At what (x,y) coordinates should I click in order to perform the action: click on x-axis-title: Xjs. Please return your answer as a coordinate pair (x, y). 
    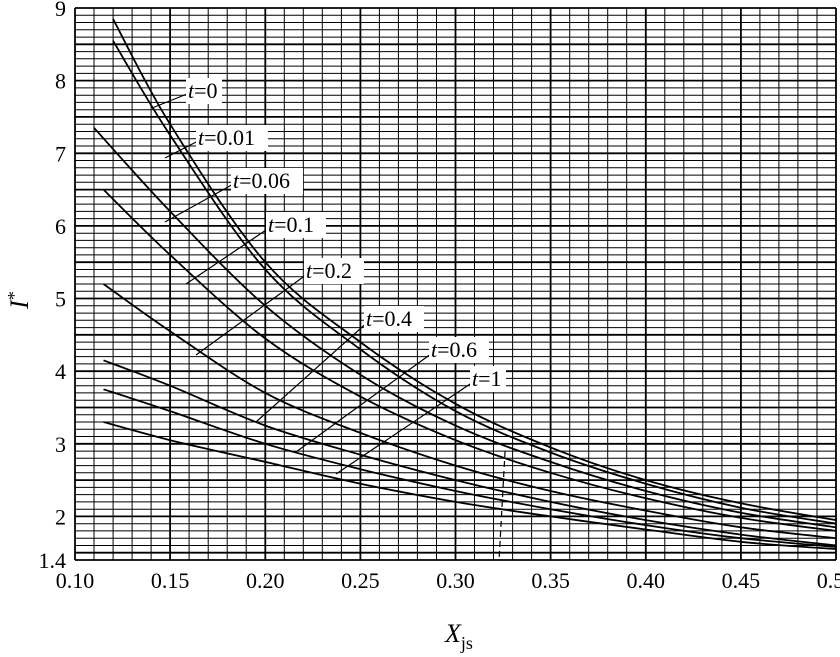
    Looking at the image, I should click on (458, 636).